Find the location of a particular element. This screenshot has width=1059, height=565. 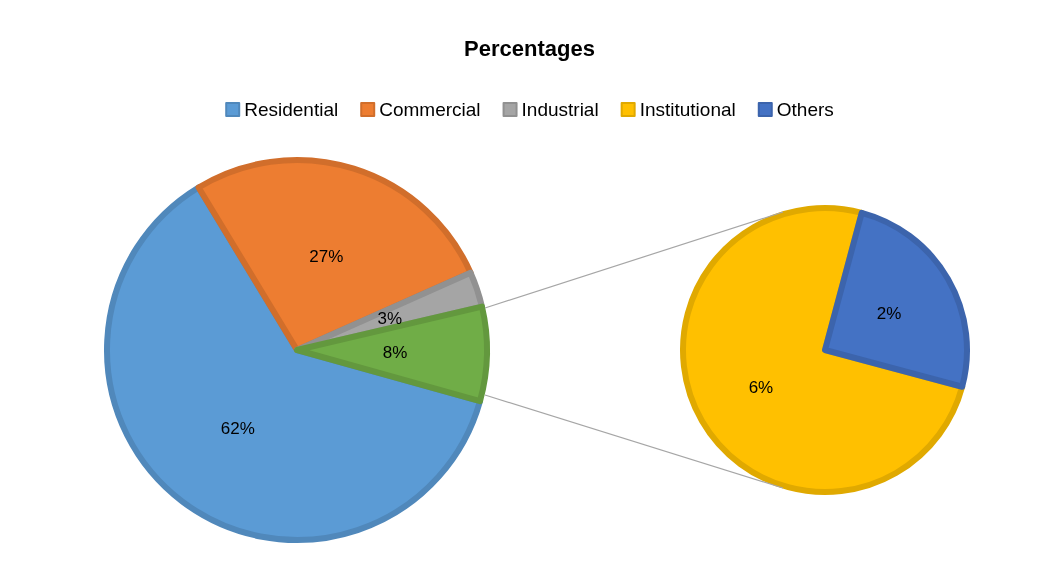

data-label: 27% is located at coordinates (326, 256).